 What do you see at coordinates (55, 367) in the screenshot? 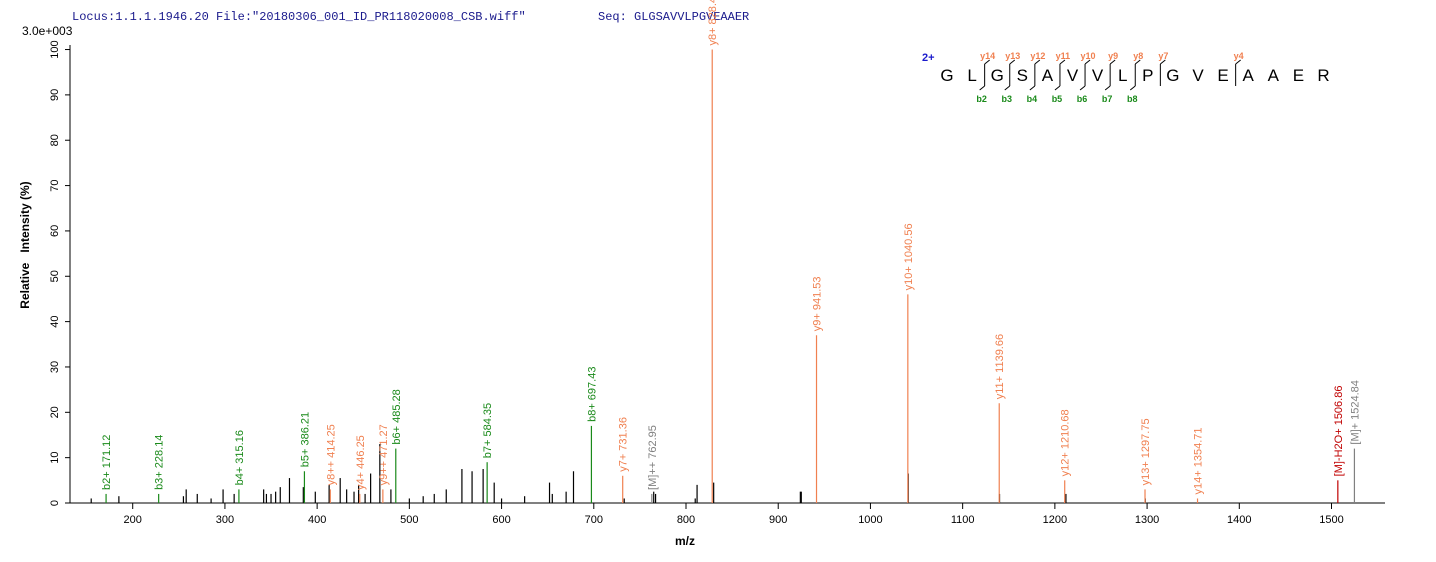
I see `y-tick-label: 30` at bounding box center [55, 367].